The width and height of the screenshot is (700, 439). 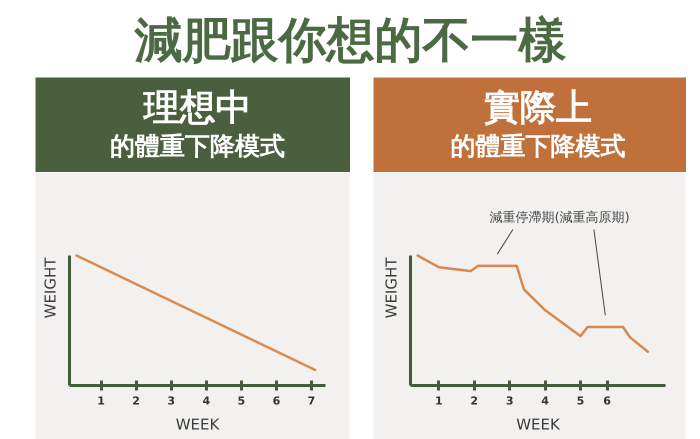 What do you see at coordinates (350, 40) in the screenshot?
I see `text: 減肥跟你想的不一樣` at bounding box center [350, 40].